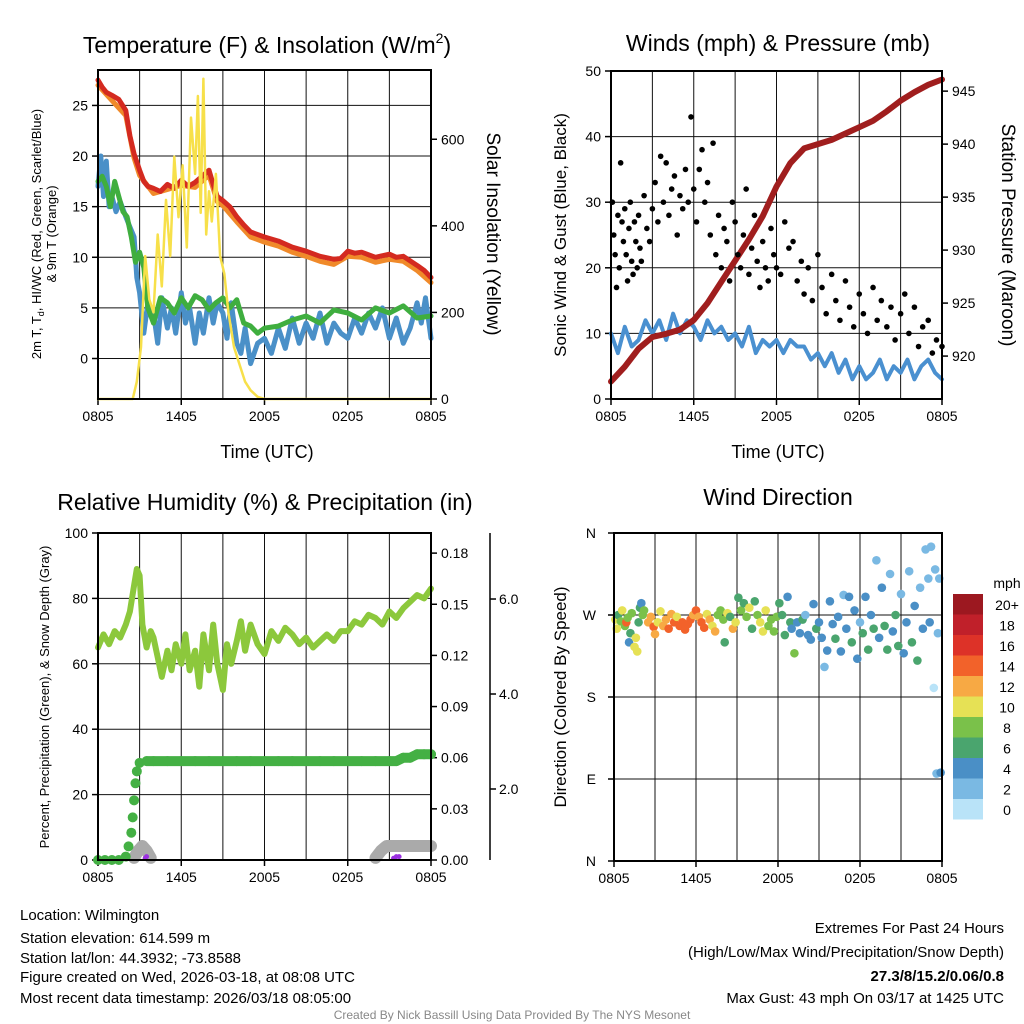  I want to click on y-tick-label: 25, so click(80, 105).